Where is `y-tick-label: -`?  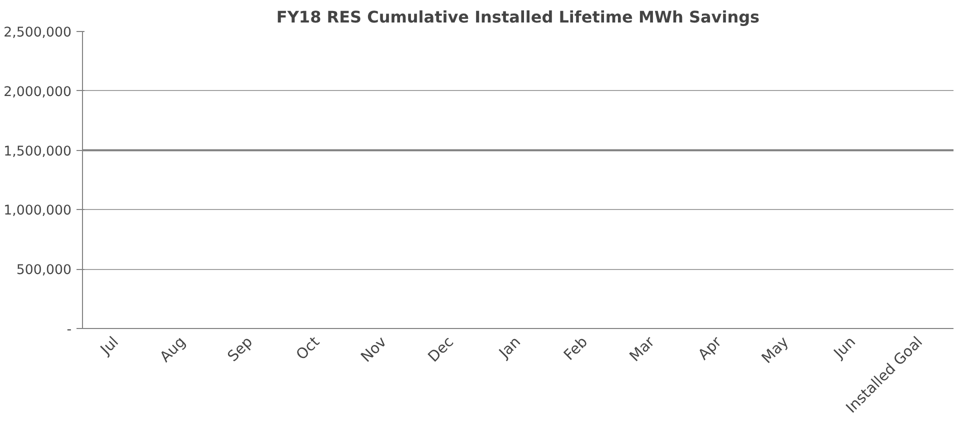 y-tick-label: - is located at coordinates (69, 330).